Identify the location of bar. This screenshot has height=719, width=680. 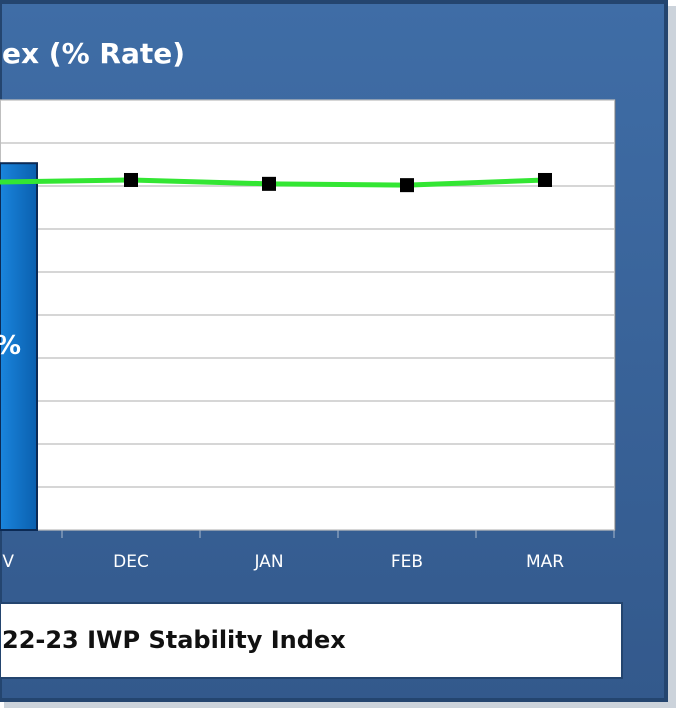
(19, 347).